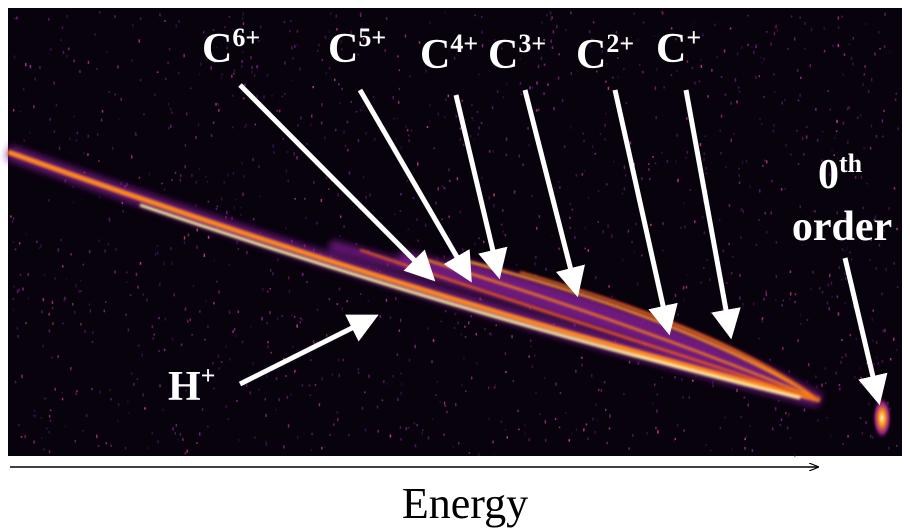  Describe the element at coordinates (828, 175) in the screenshot. I see `label-base: 0` at that location.